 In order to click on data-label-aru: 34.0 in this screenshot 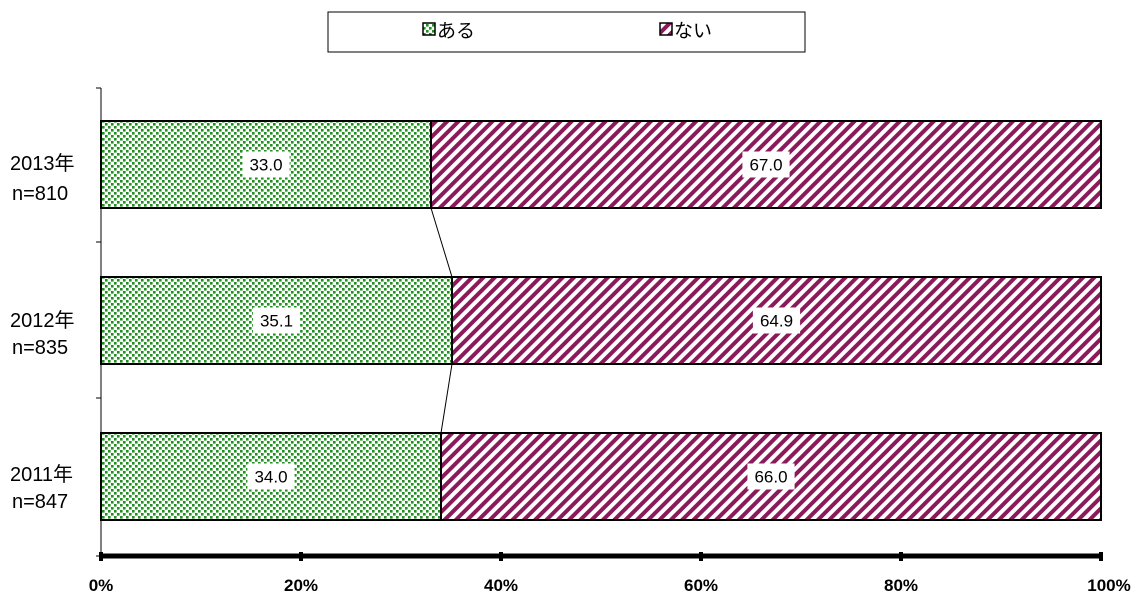, I will do `click(270, 477)`.